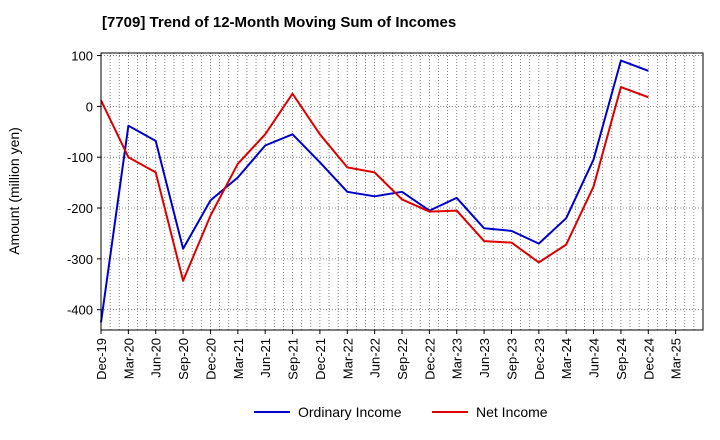 This screenshot has width=720, height=440. Describe the element at coordinates (101, 359) in the screenshot. I see `x-tick-label: Dec-19` at that location.